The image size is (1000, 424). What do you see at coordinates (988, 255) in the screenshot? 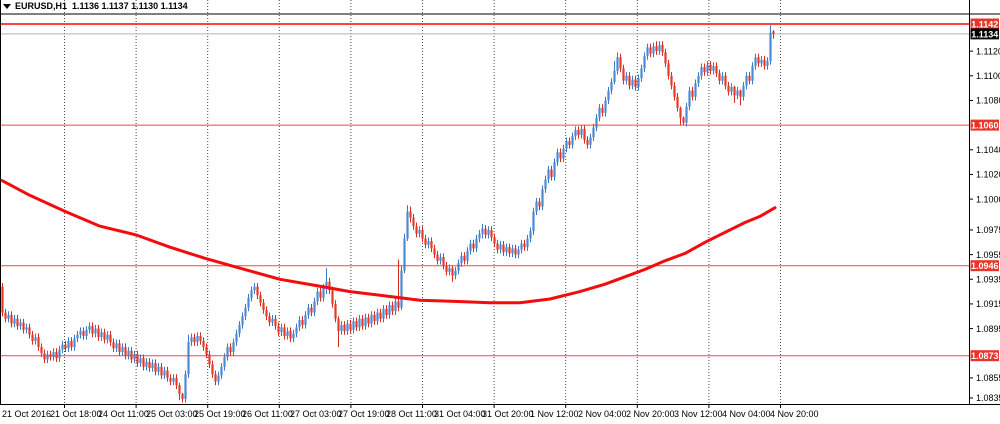
I see `price-axis-label: 1.0955` at bounding box center [988, 255].